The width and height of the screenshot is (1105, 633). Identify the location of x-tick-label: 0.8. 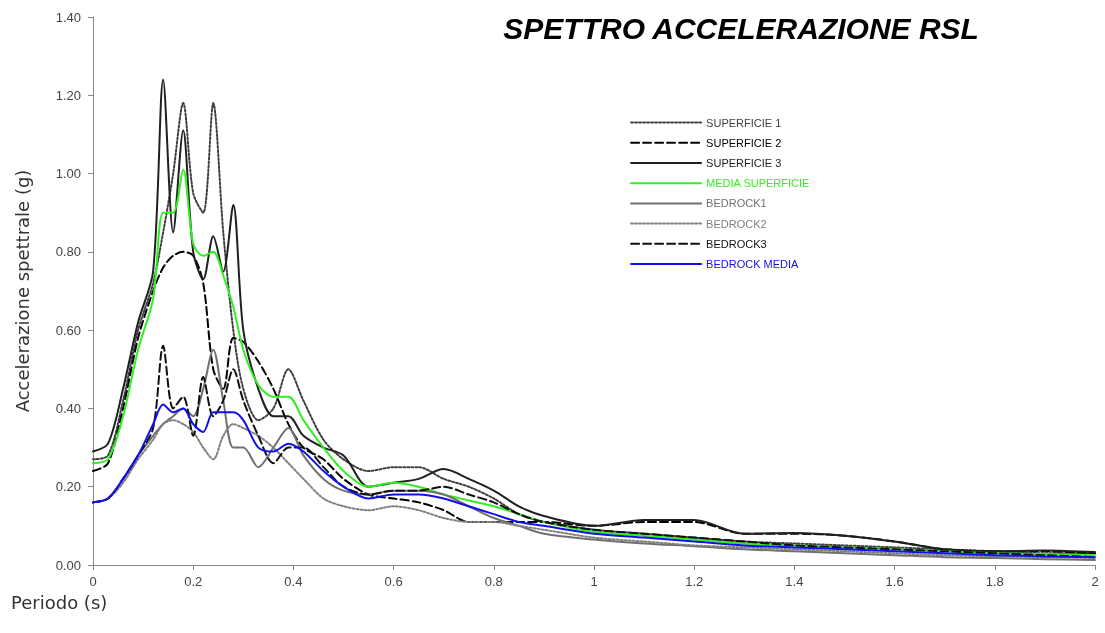
(493, 581).